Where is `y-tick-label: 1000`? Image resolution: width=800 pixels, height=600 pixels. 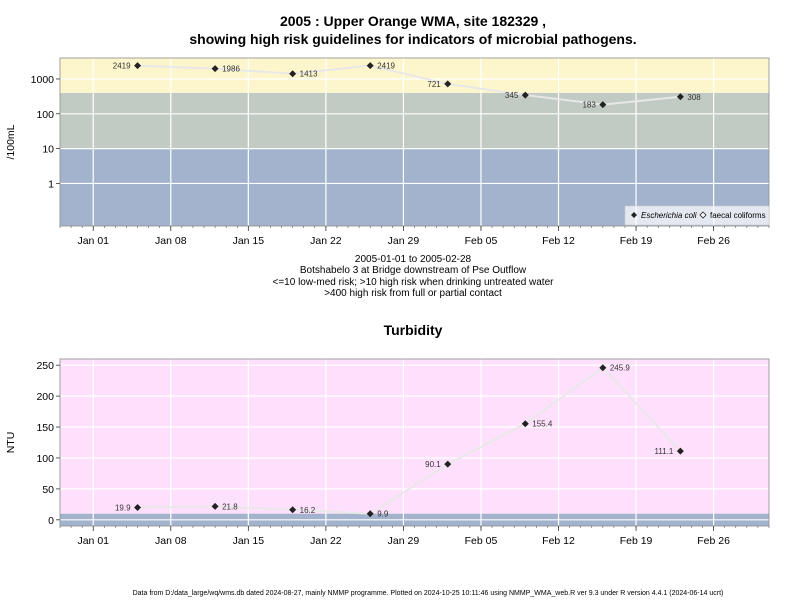 y-tick-label: 1000 is located at coordinates (43, 80).